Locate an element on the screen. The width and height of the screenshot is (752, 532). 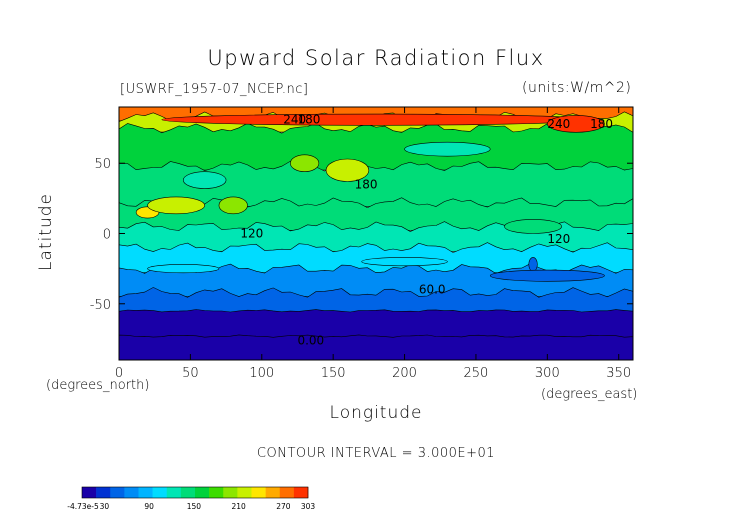
colorbar-tick-label: 210 is located at coordinates (238, 506).